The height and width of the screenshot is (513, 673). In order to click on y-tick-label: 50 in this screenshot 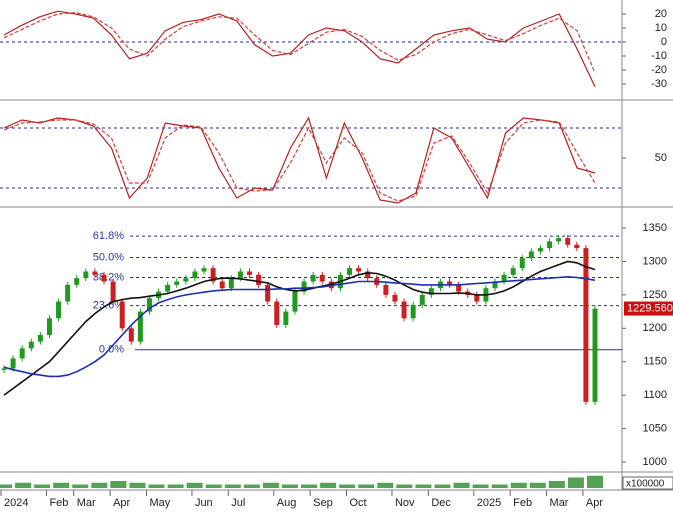, I will do `click(661, 158)`.